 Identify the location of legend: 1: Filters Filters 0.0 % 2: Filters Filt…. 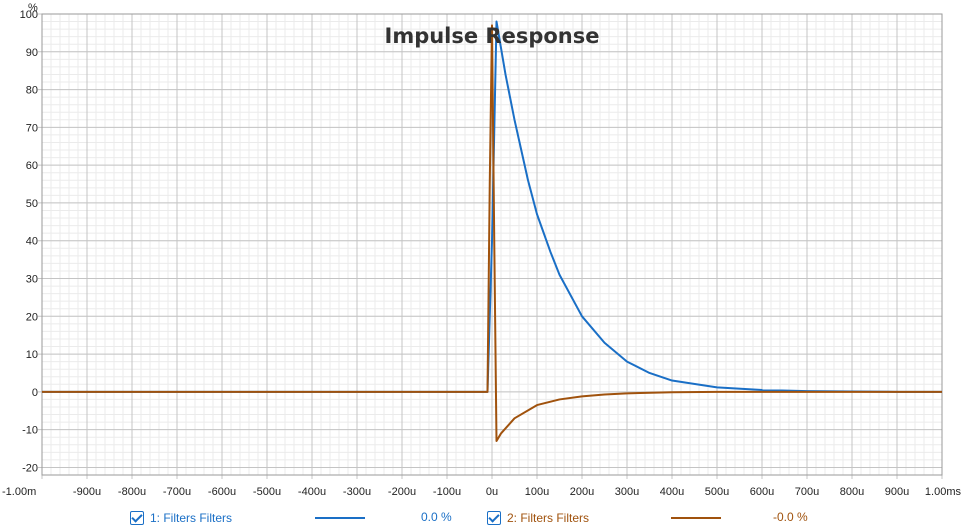
(482, 517).